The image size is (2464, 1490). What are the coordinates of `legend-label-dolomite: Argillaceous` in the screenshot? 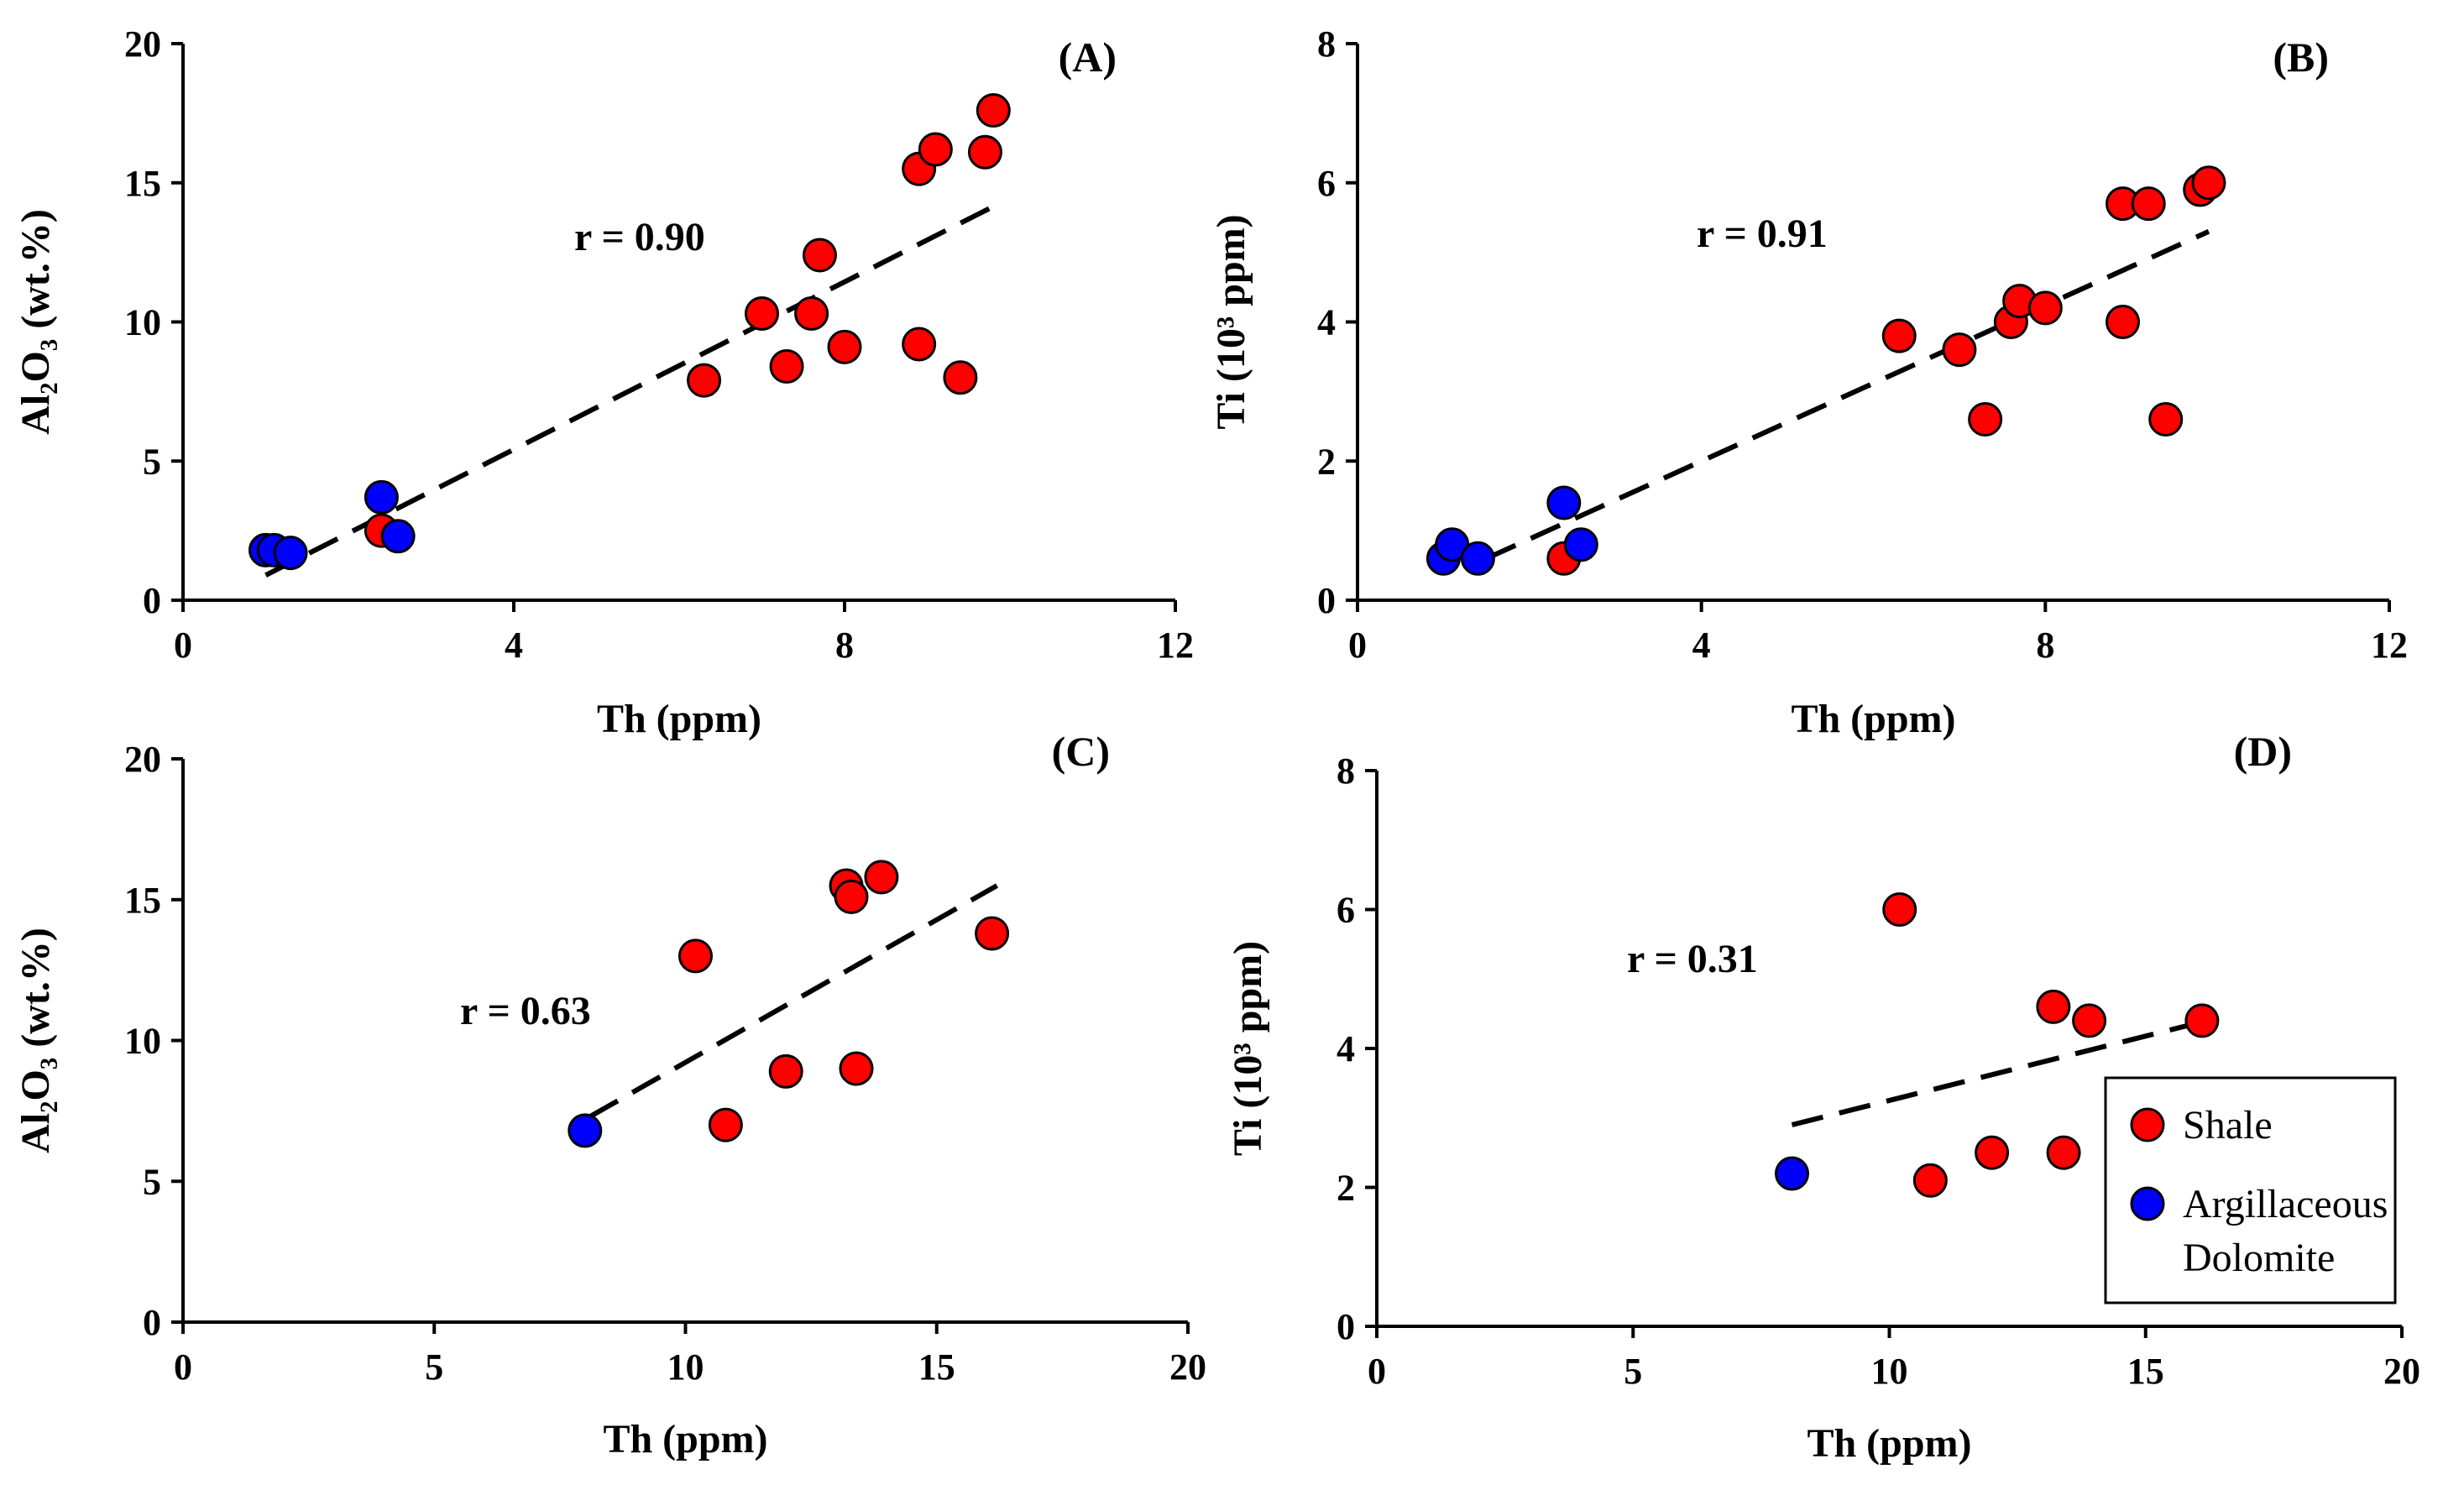 It's located at (2285, 1204).